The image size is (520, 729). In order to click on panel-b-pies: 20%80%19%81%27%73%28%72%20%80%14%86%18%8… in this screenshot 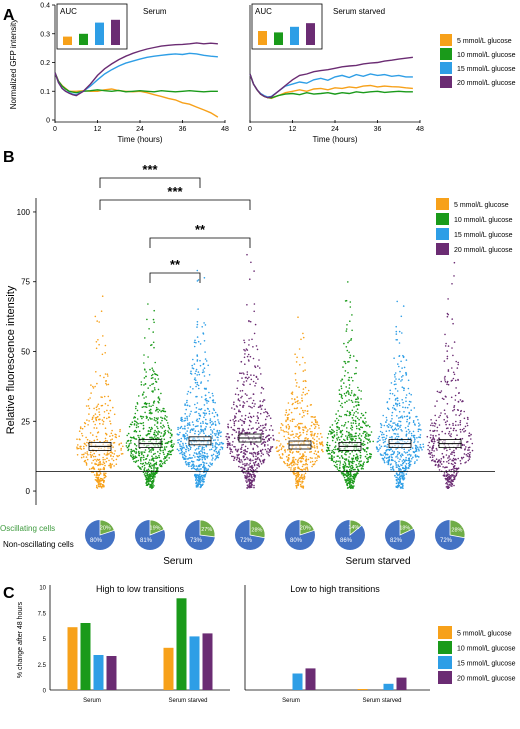, I will do `click(275, 534)`.